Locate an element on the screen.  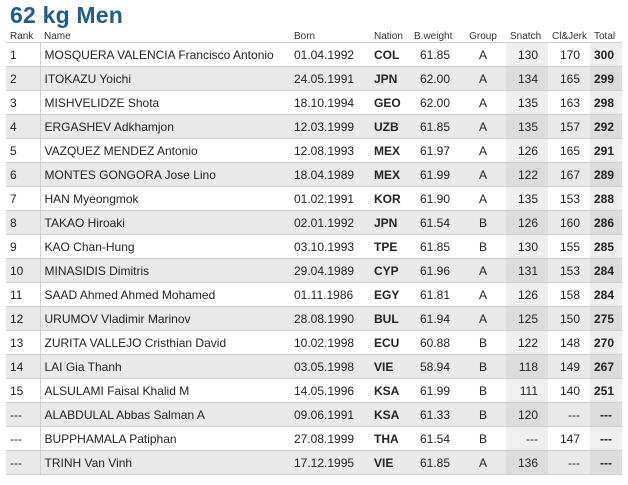
col-snatch: Snatch is located at coordinates (527, 36).